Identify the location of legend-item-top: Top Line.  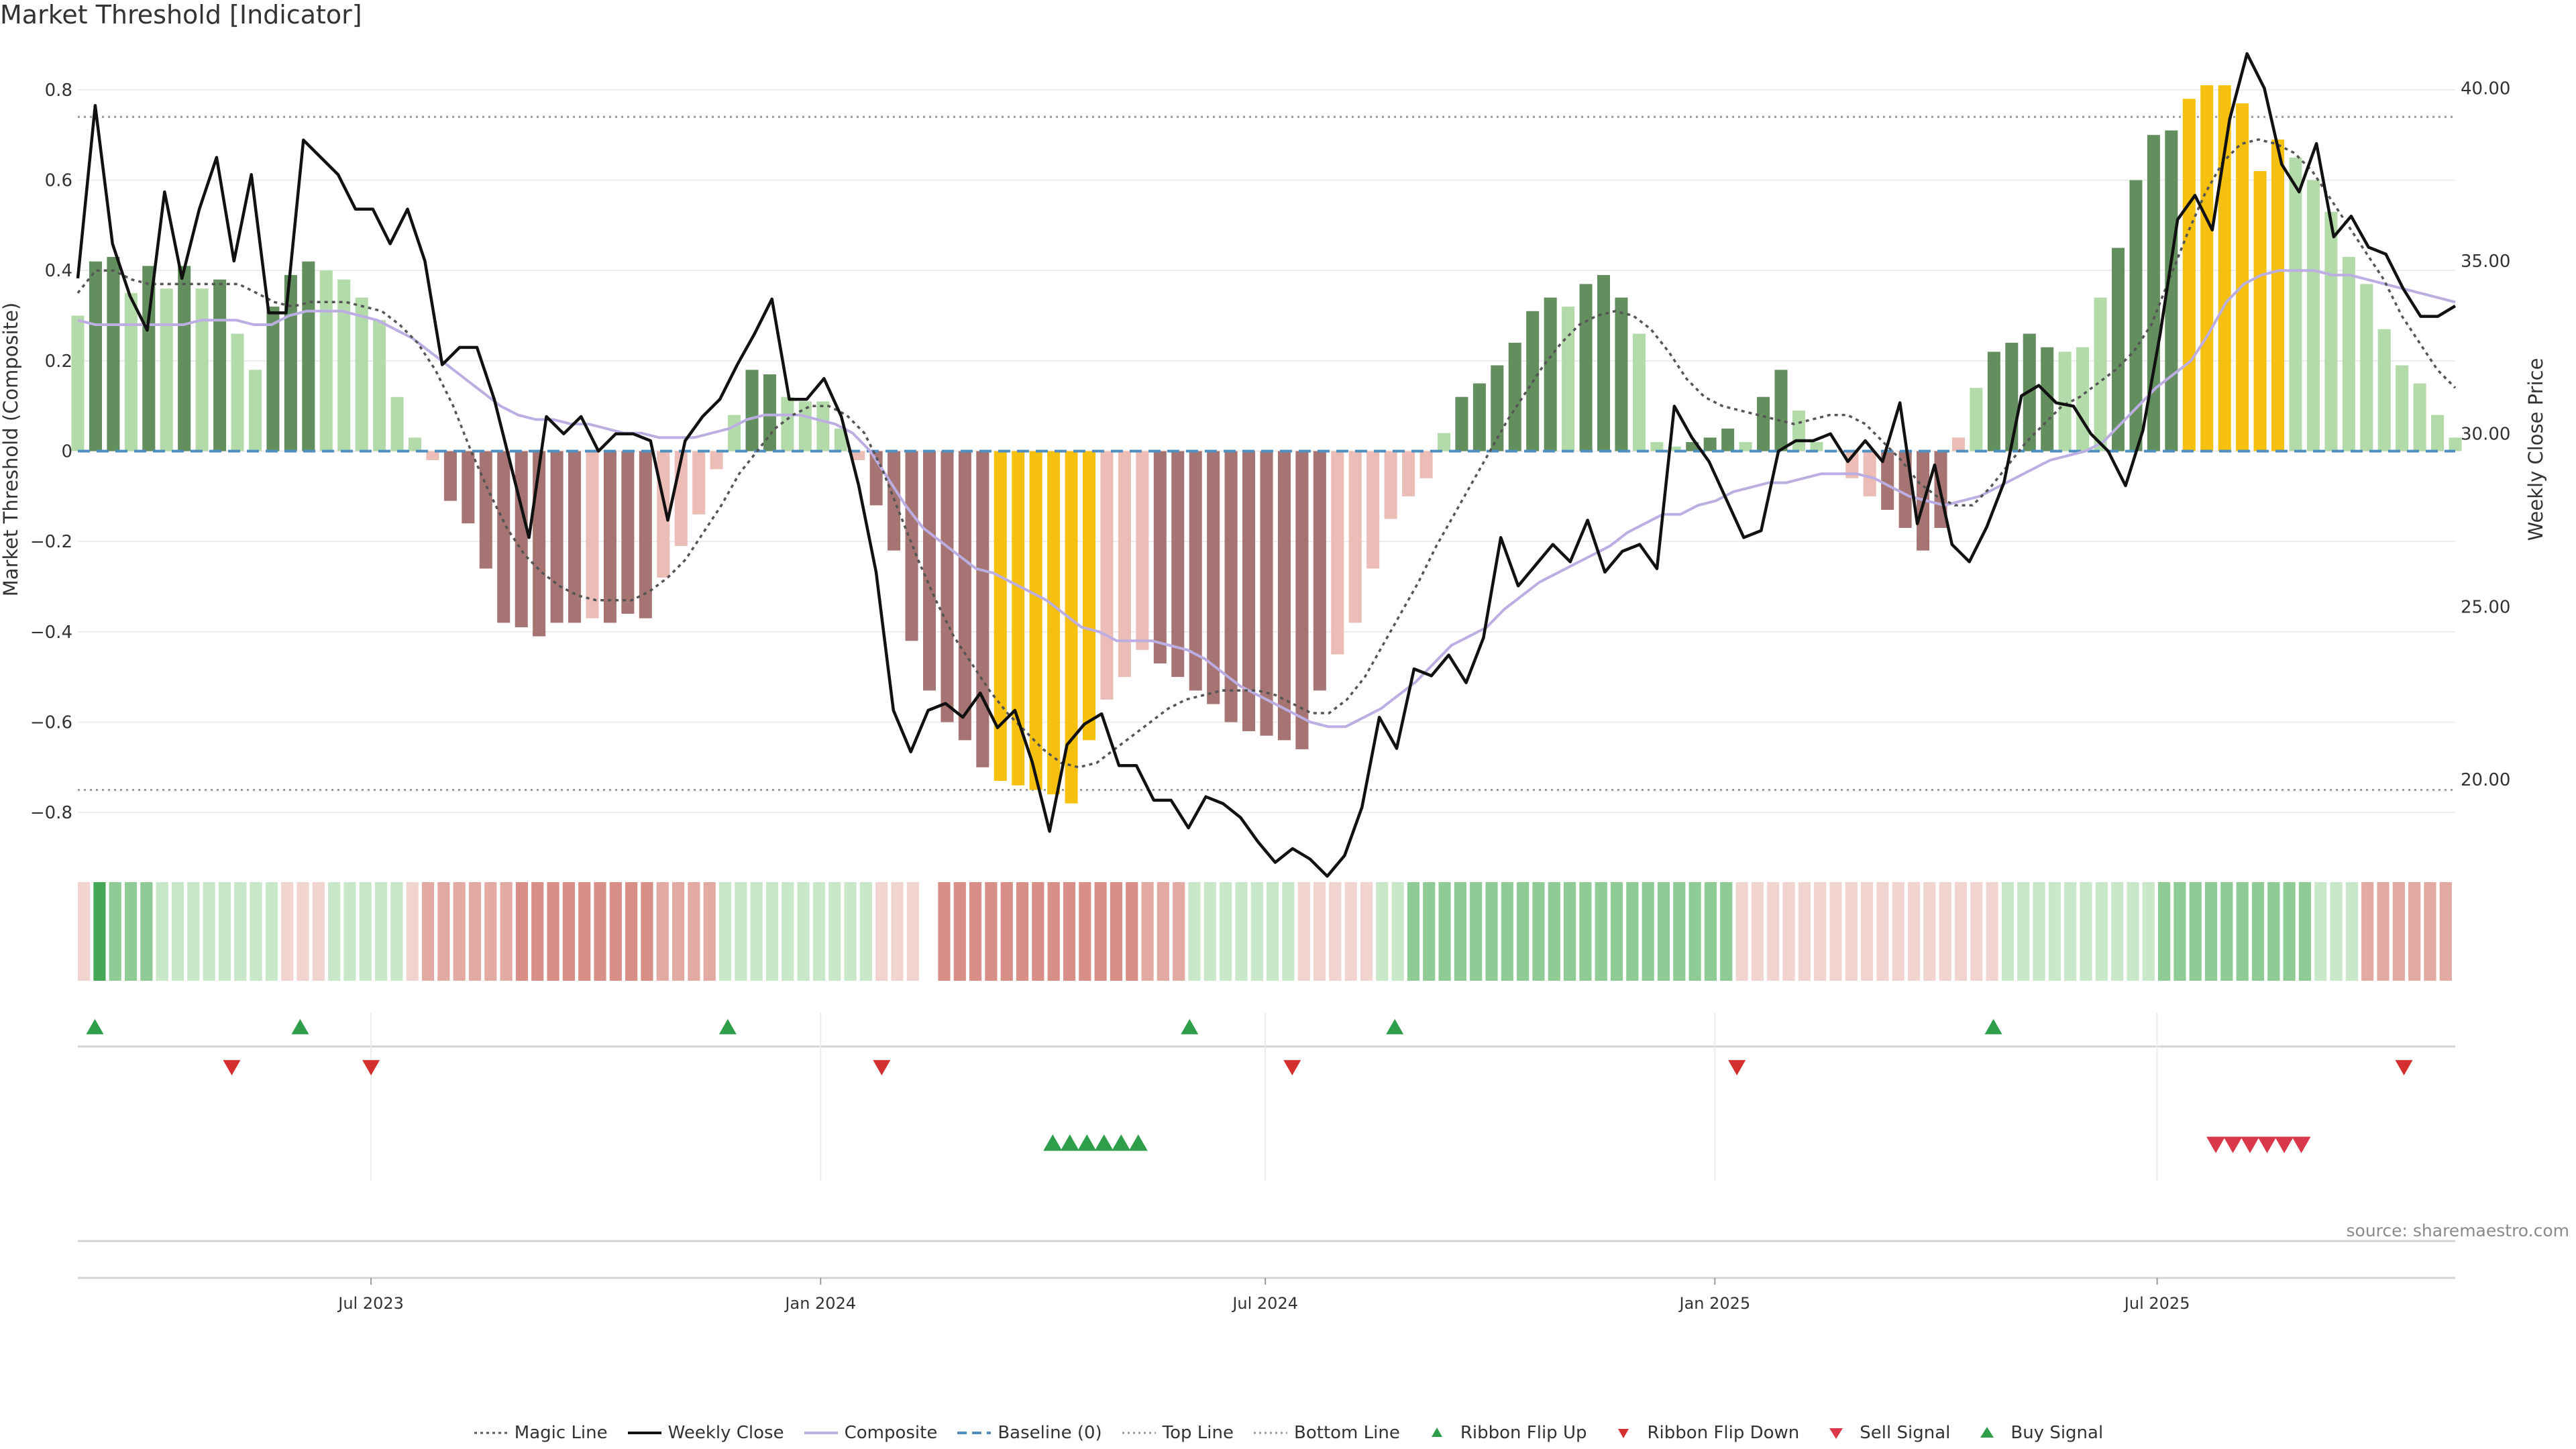
(1177, 1433).